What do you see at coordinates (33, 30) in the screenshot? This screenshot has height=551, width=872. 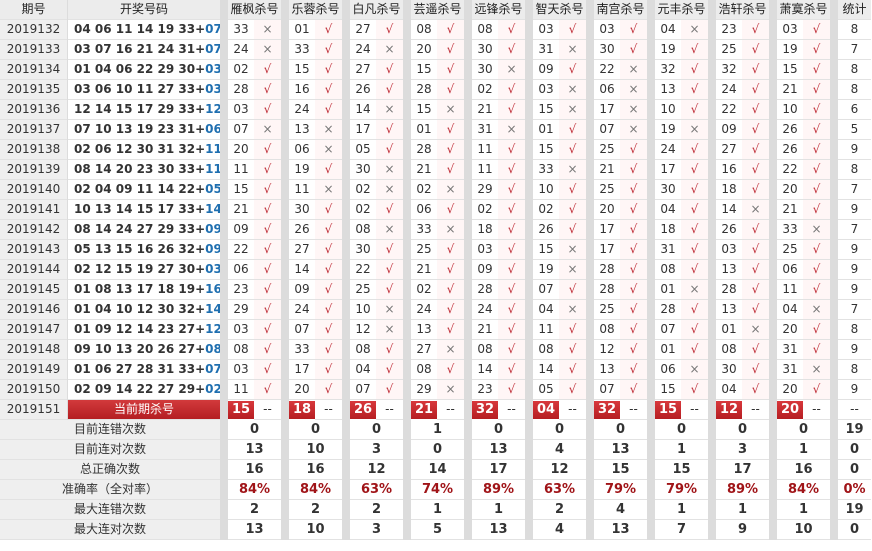 I see `issue-number: 2019132` at bounding box center [33, 30].